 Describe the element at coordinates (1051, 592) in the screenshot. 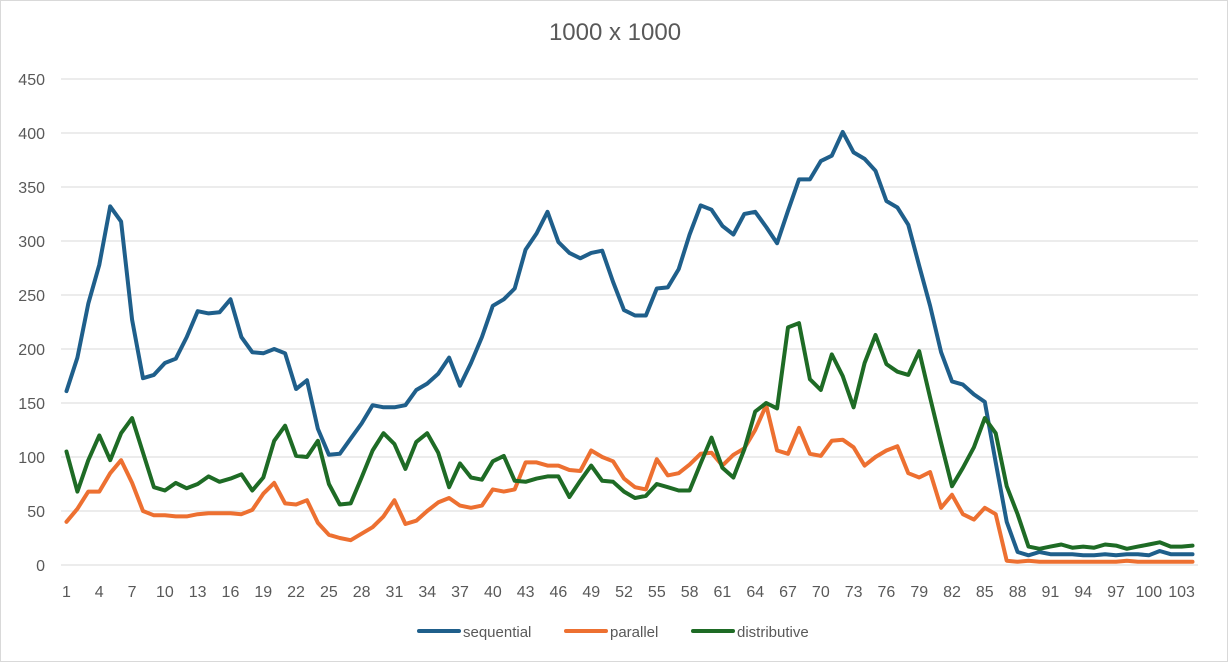

I see `x-tick-label: 91` at that location.